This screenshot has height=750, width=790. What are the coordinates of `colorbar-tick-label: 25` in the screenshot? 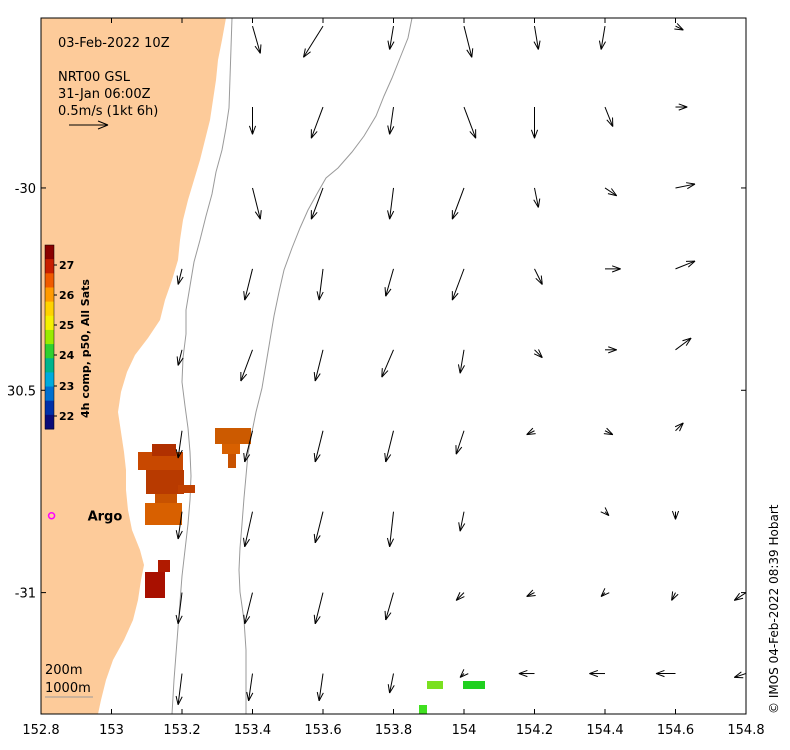 It's located at (66, 325).